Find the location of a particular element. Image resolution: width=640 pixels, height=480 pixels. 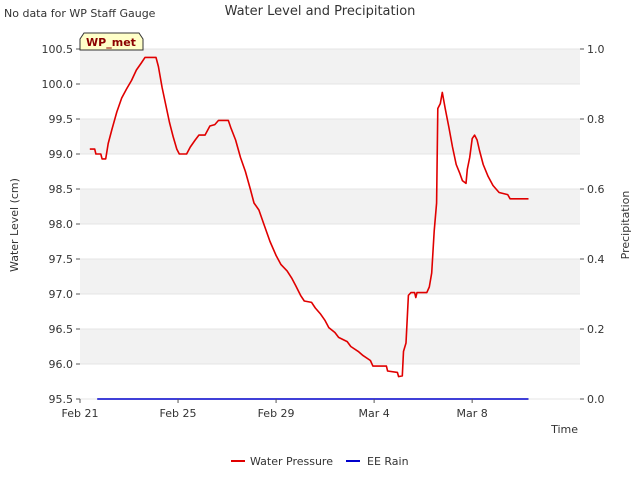

y-tick-label: 100.5 is located at coordinates (58, 49).